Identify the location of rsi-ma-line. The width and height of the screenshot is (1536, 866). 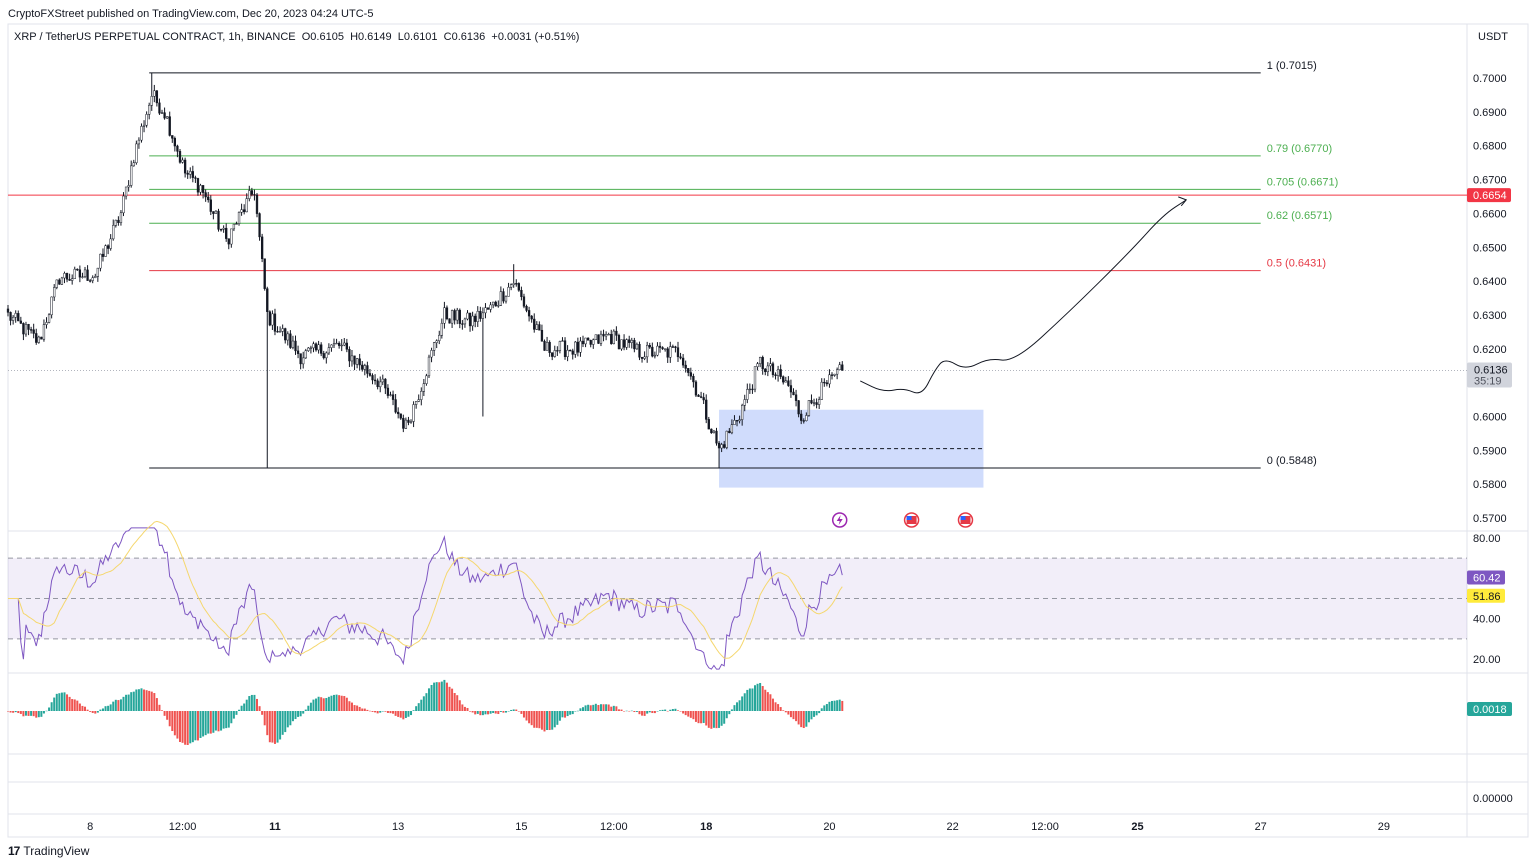
(425, 589).